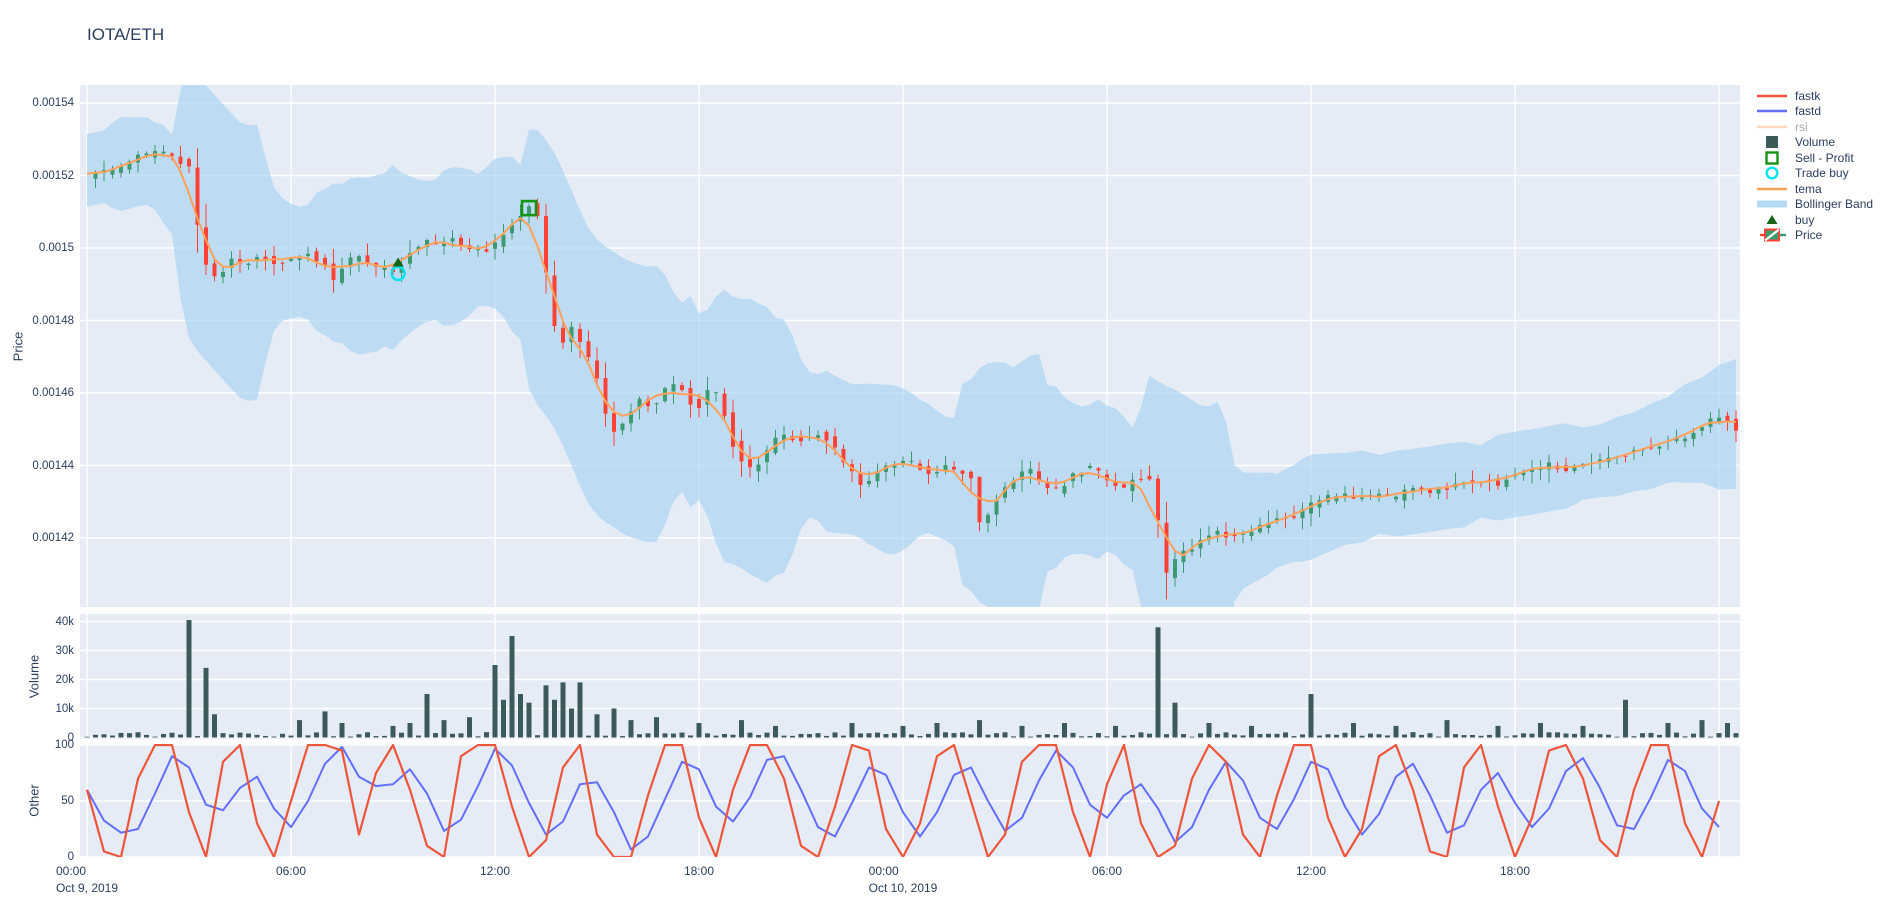 The height and width of the screenshot is (909, 1888). I want to click on open-circle-icon, so click(1772, 173).